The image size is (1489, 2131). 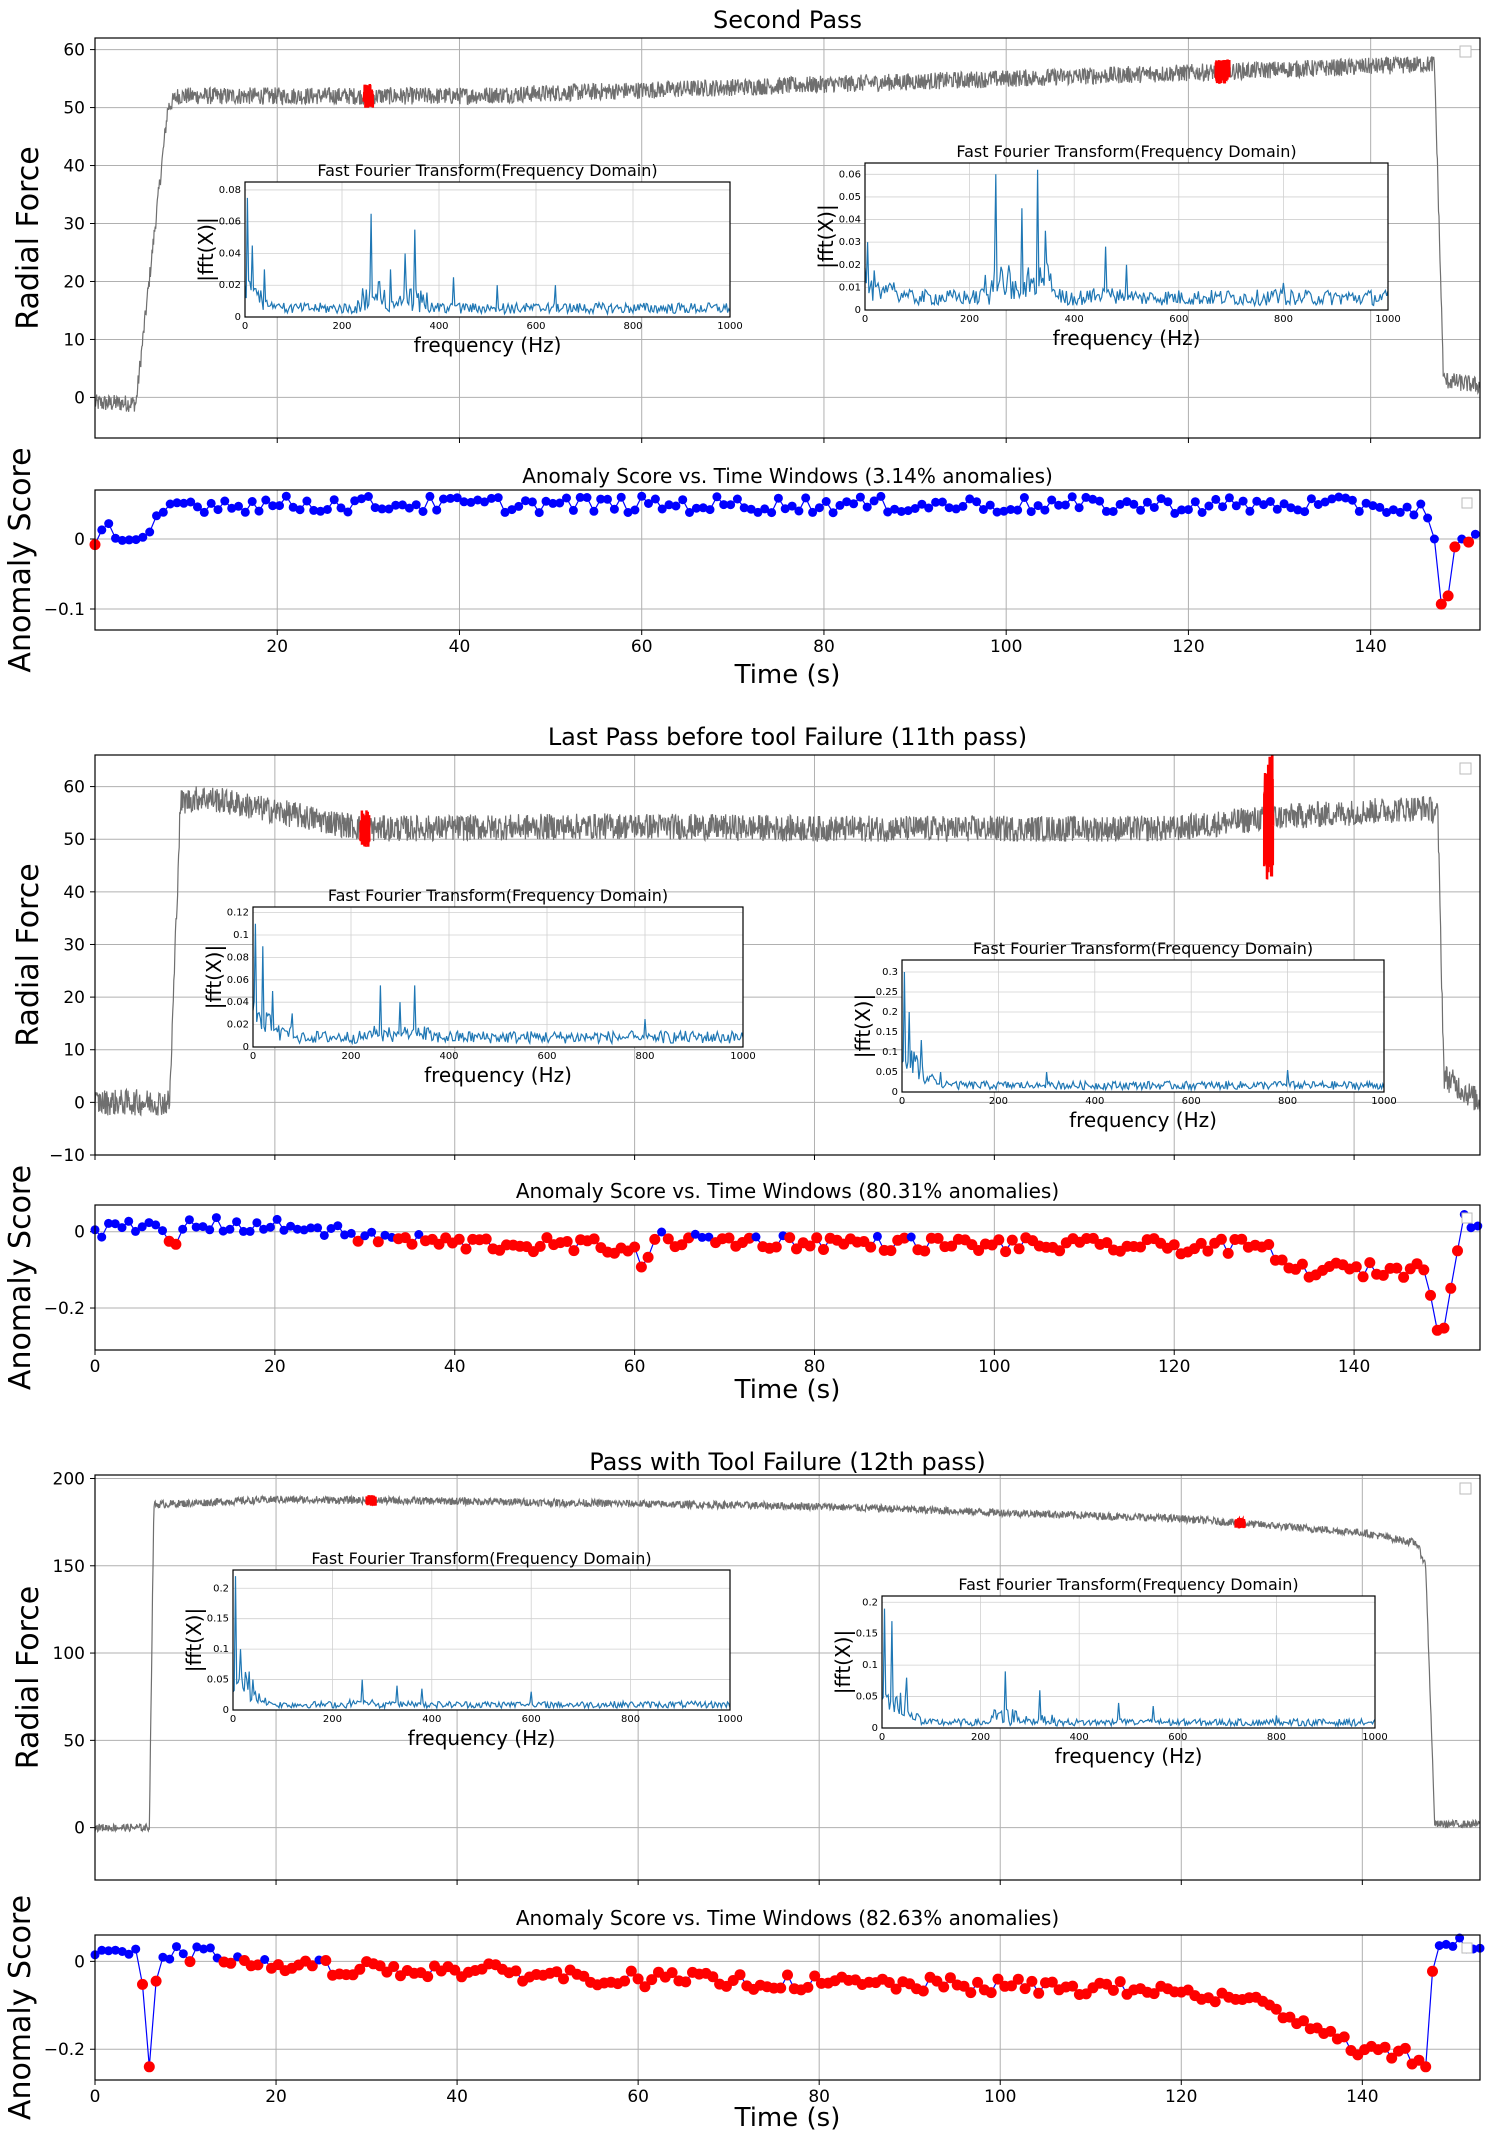 I want to click on y-tick-label: 60, so click(x=74, y=788).